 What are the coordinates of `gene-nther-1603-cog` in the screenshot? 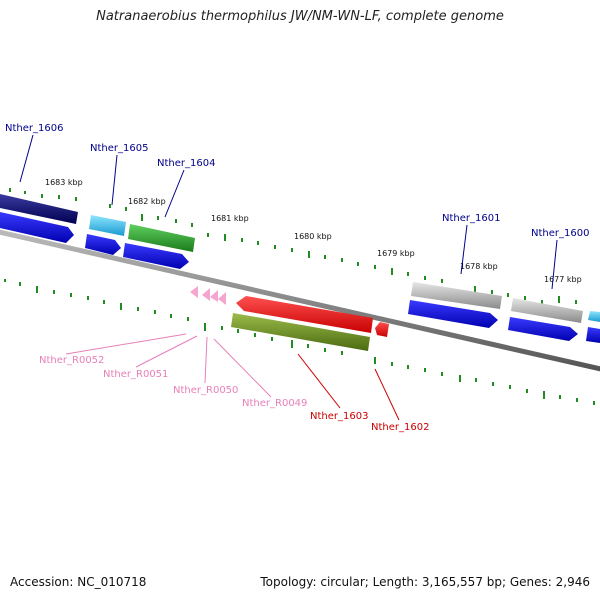 It's located at (300, 332).